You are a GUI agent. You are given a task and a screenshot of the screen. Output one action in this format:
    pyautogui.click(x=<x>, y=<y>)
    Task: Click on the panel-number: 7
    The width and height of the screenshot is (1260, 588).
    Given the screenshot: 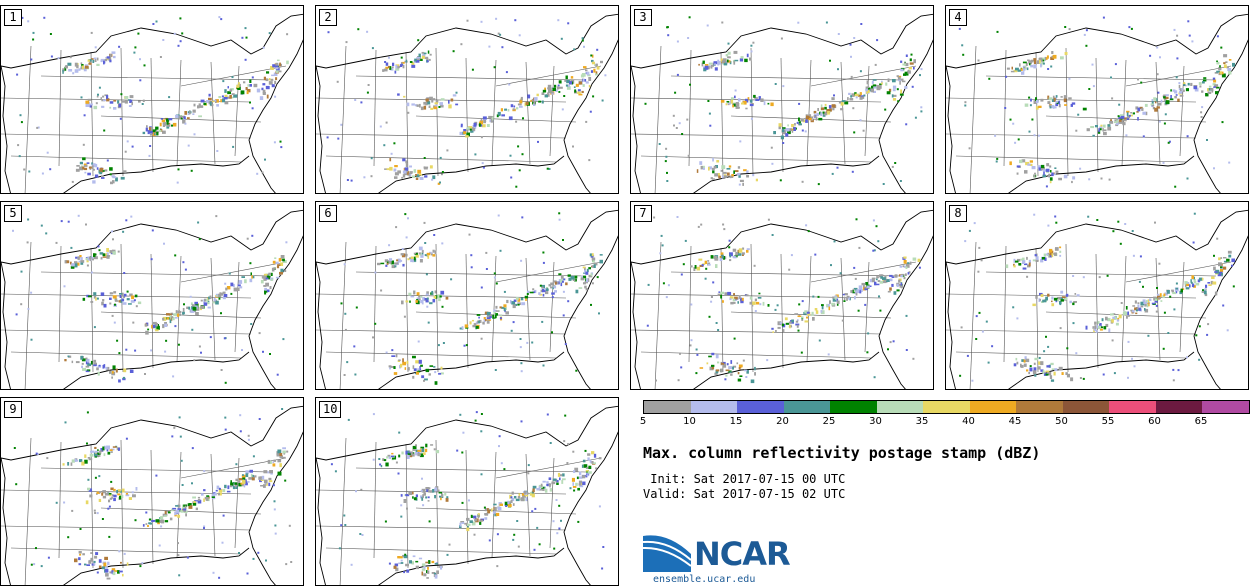 What is the action you would take?
    pyautogui.click(x=643, y=213)
    